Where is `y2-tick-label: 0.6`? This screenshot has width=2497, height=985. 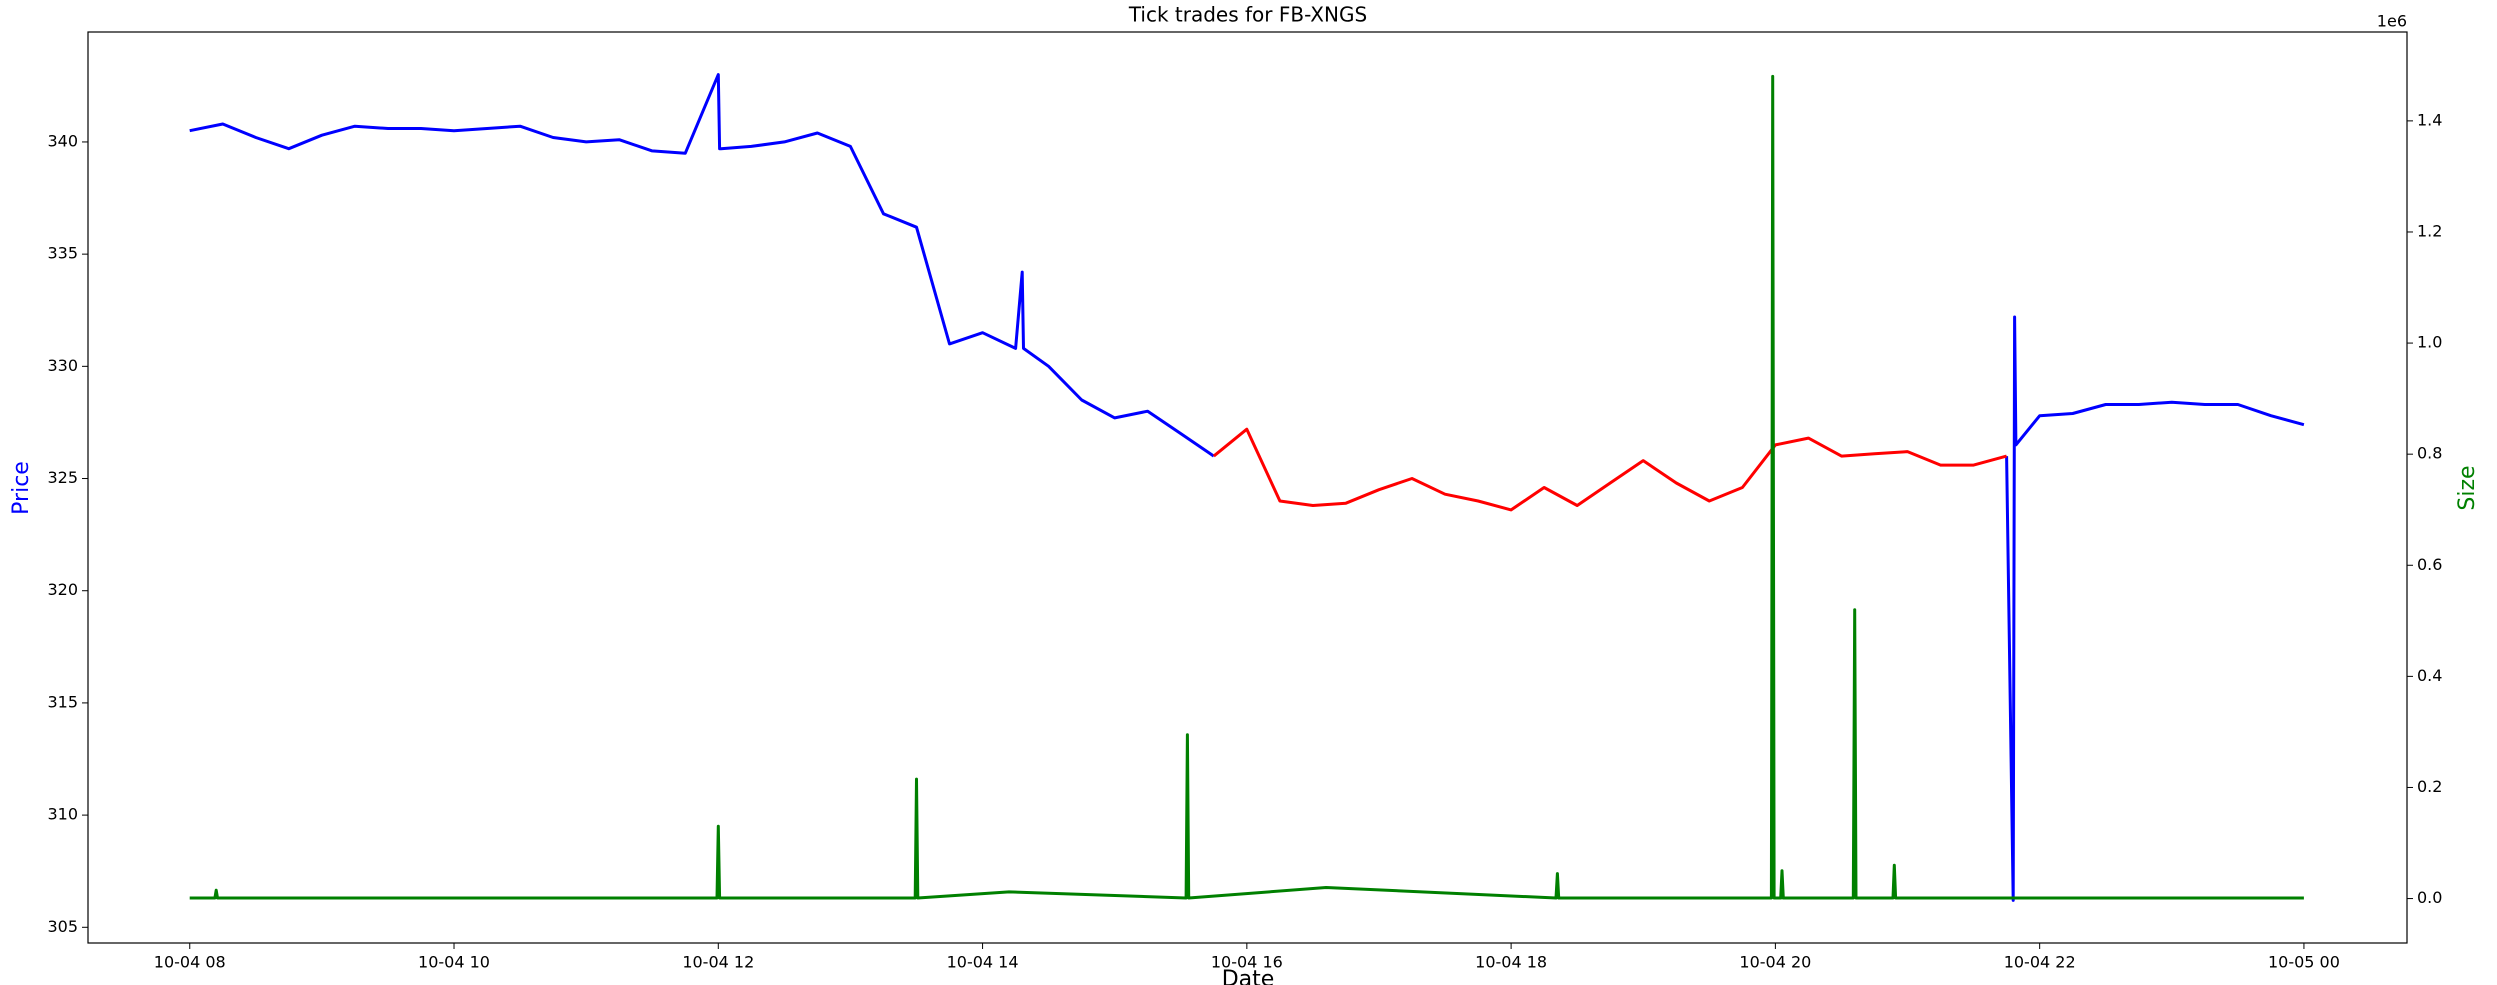 y2-tick-label: 0.6 is located at coordinates (2429, 564).